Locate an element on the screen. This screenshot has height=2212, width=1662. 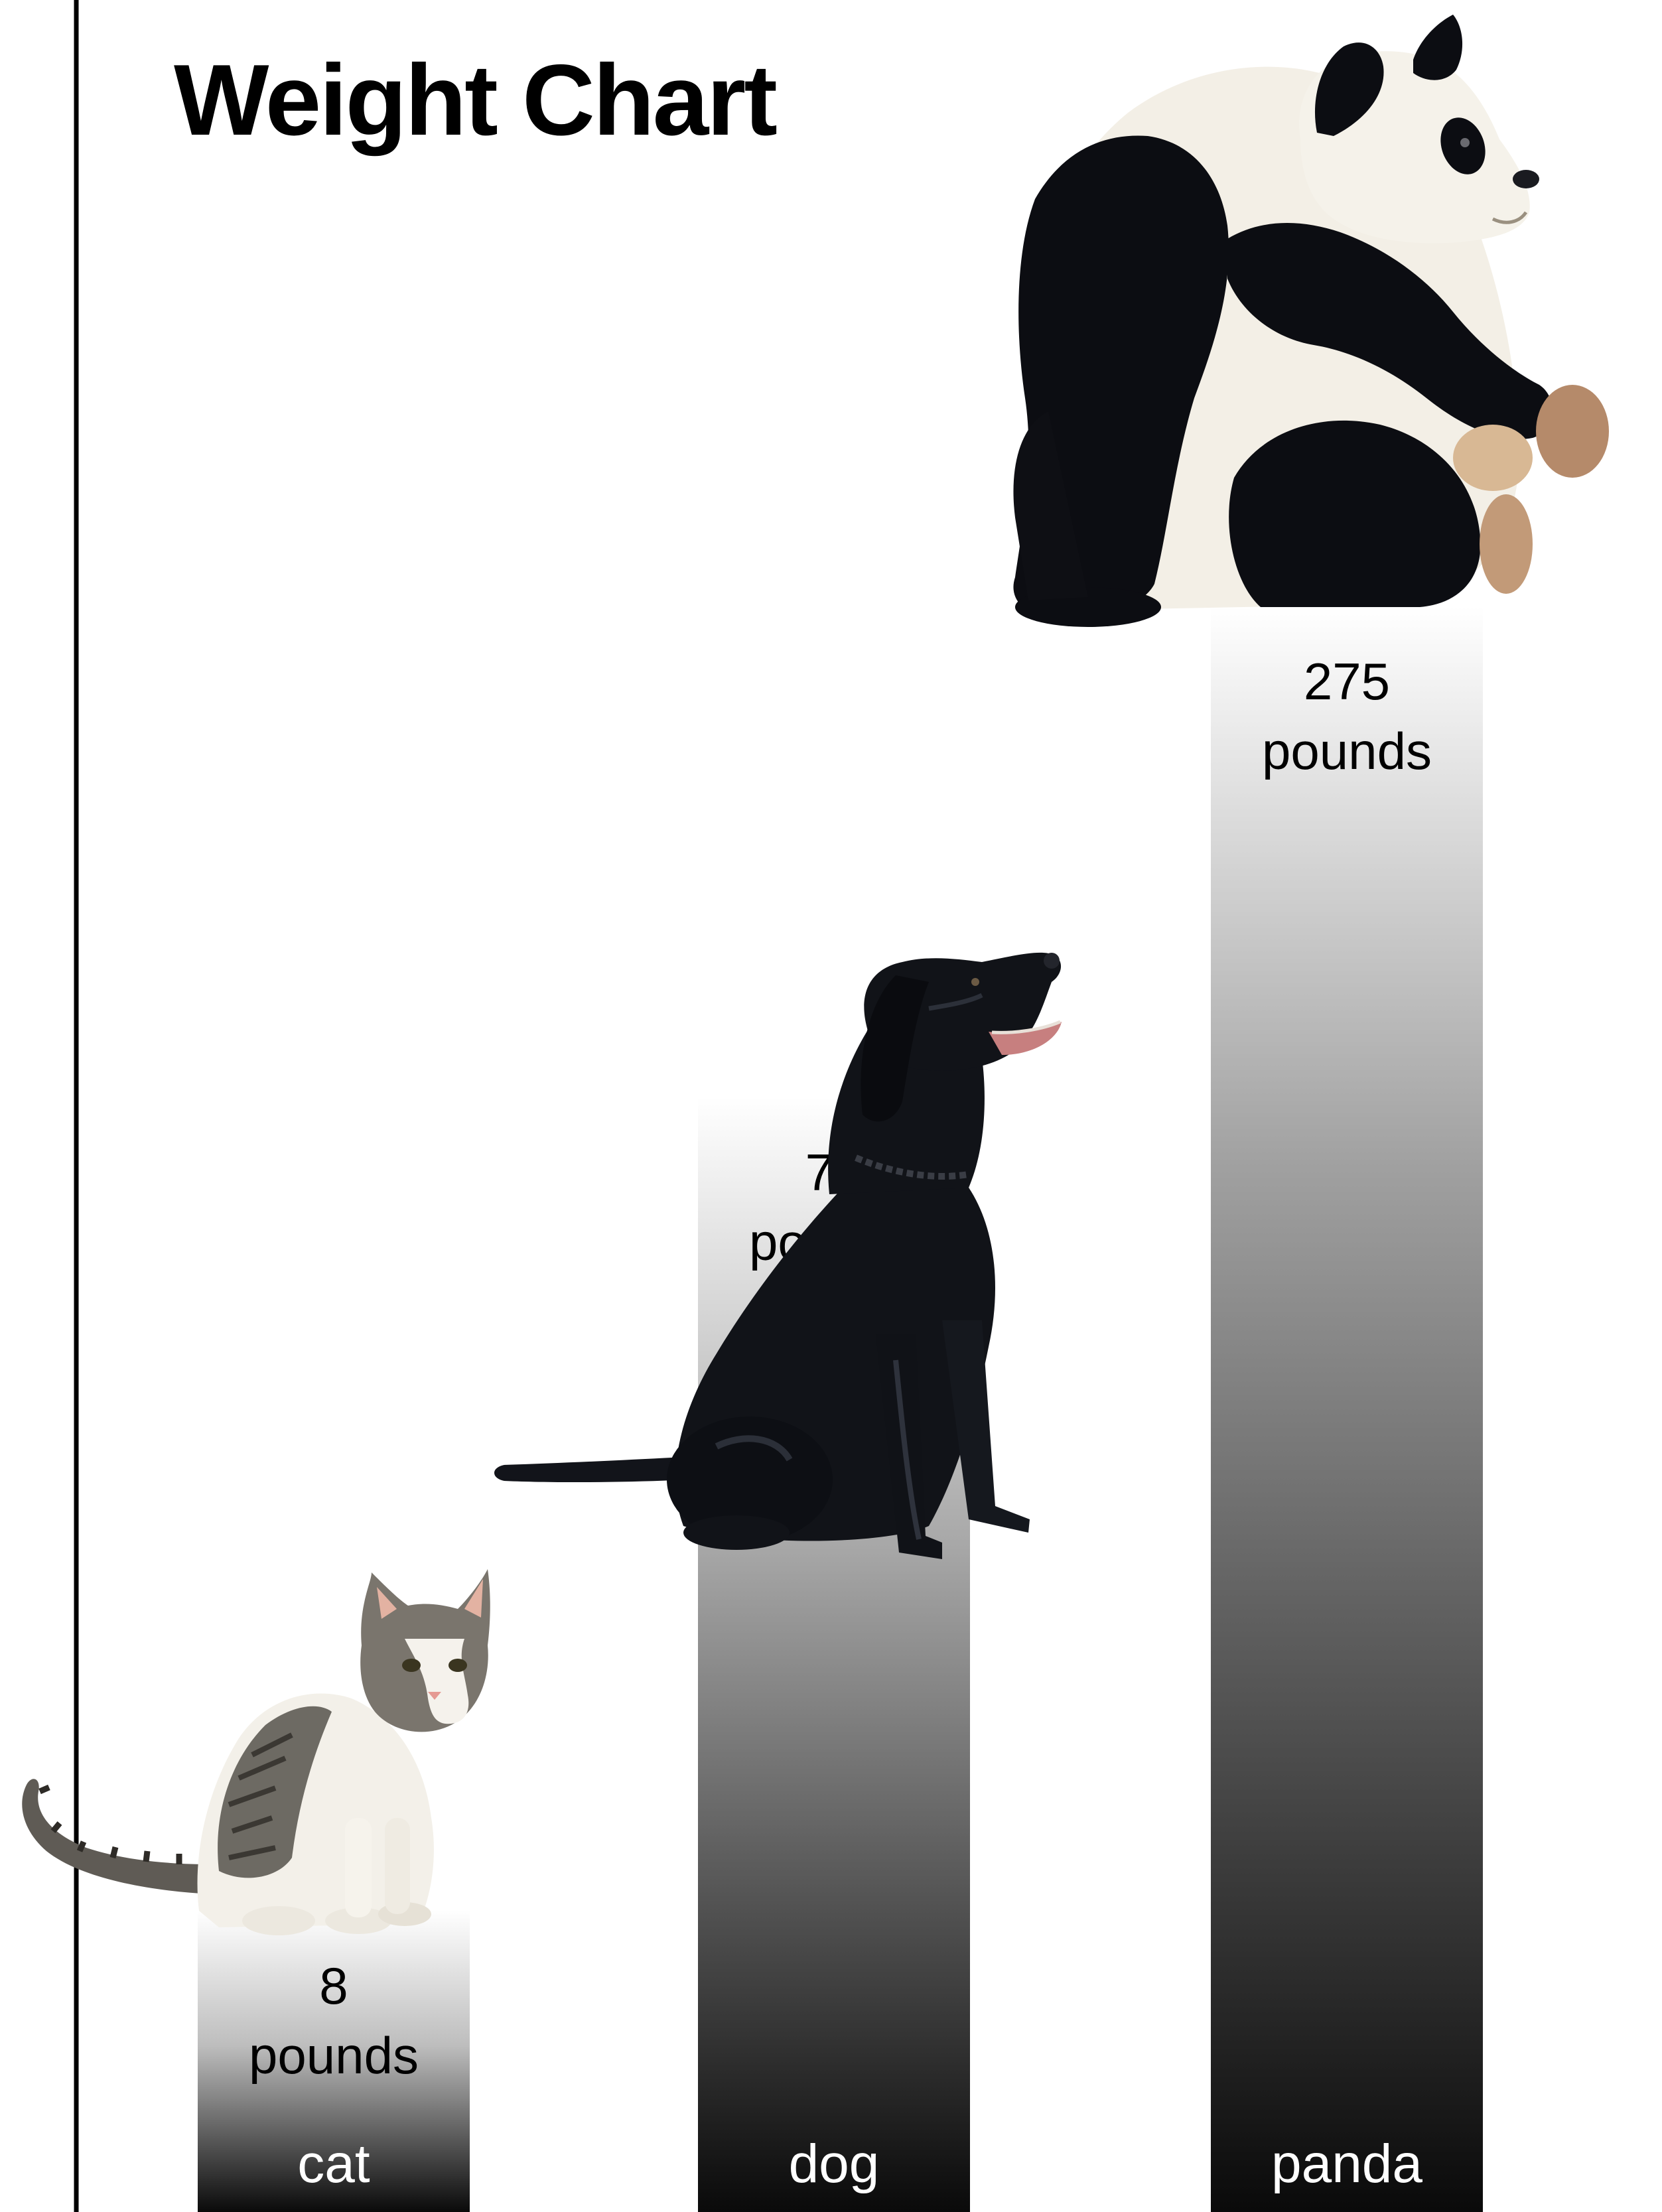
cat-image is located at coordinates (256, 1752).